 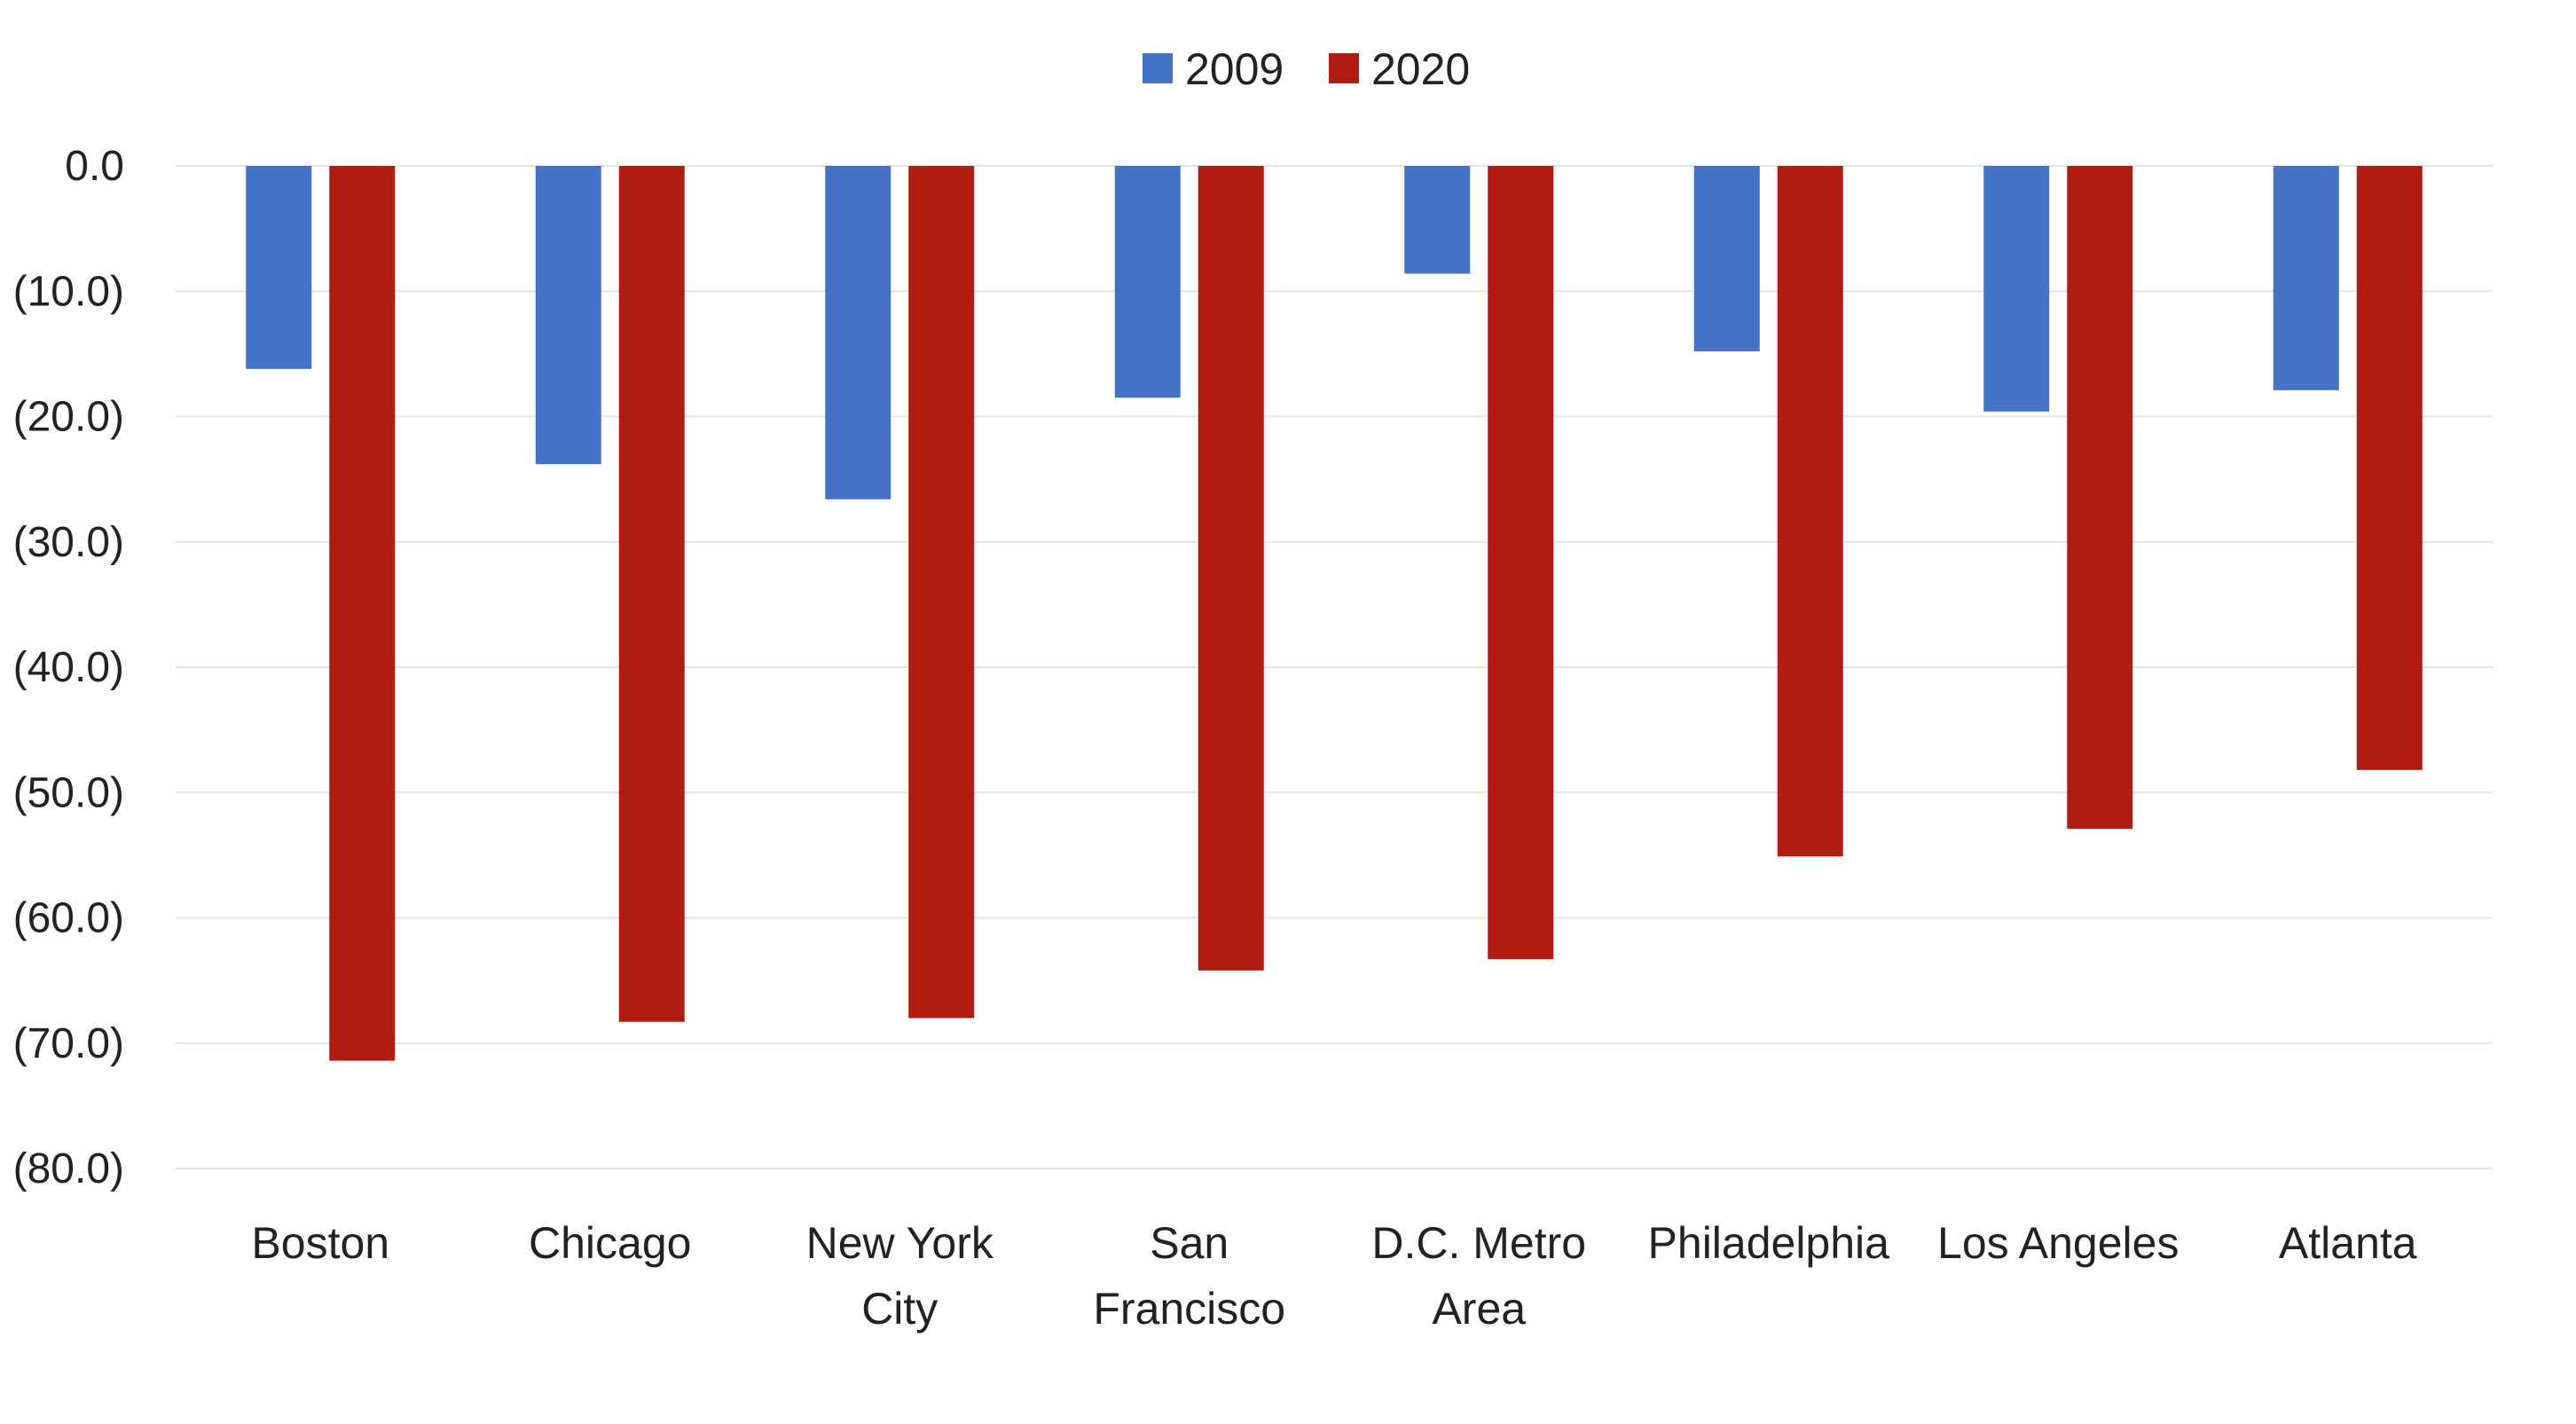 What do you see at coordinates (899, 1309) in the screenshot?
I see `category-label: City` at bounding box center [899, 1309].